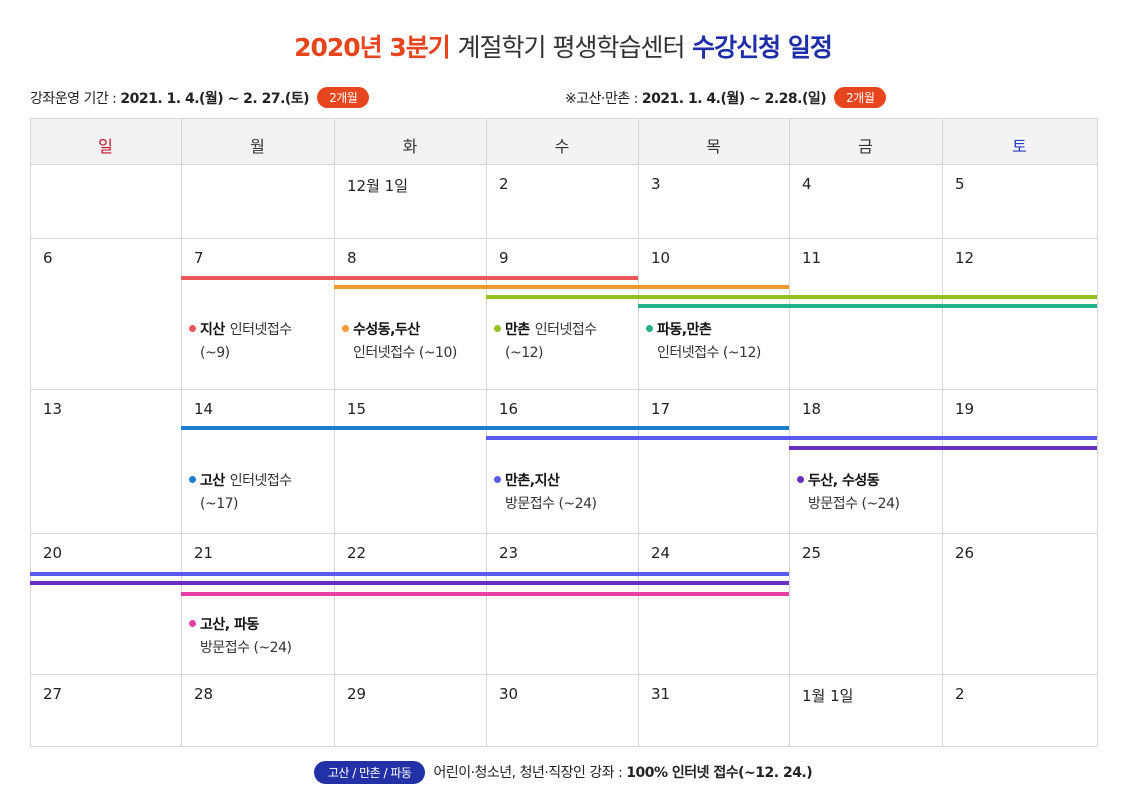 Image resolution: width=1126 pixels, height=798 pixels. Describe the element at coordinates (204, 694) in the screenshot. I see `day-label: 28` at that location.